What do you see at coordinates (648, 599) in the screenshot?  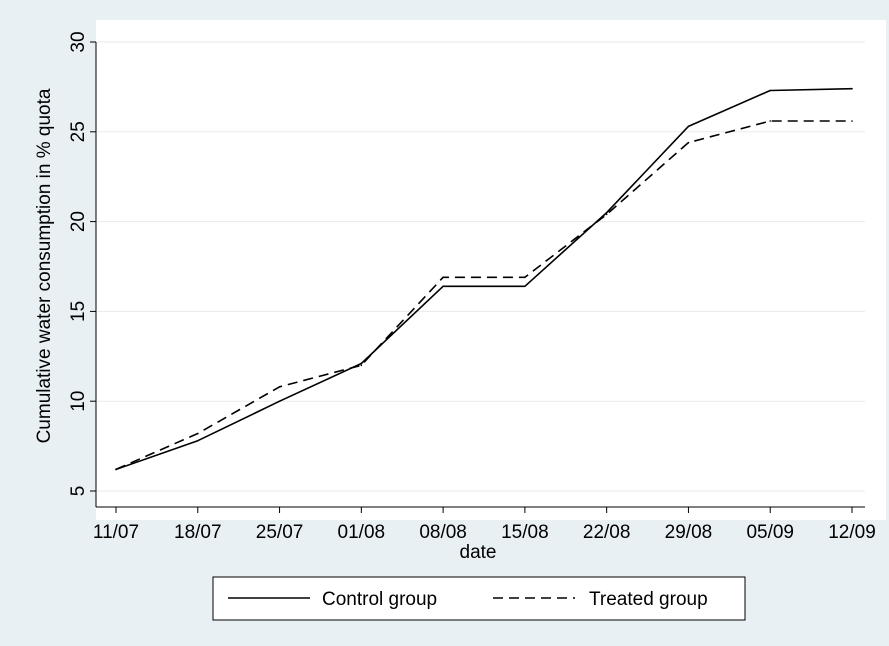 I see `legend-label-treated-group: Treated group` at bounding box center [648, 599].